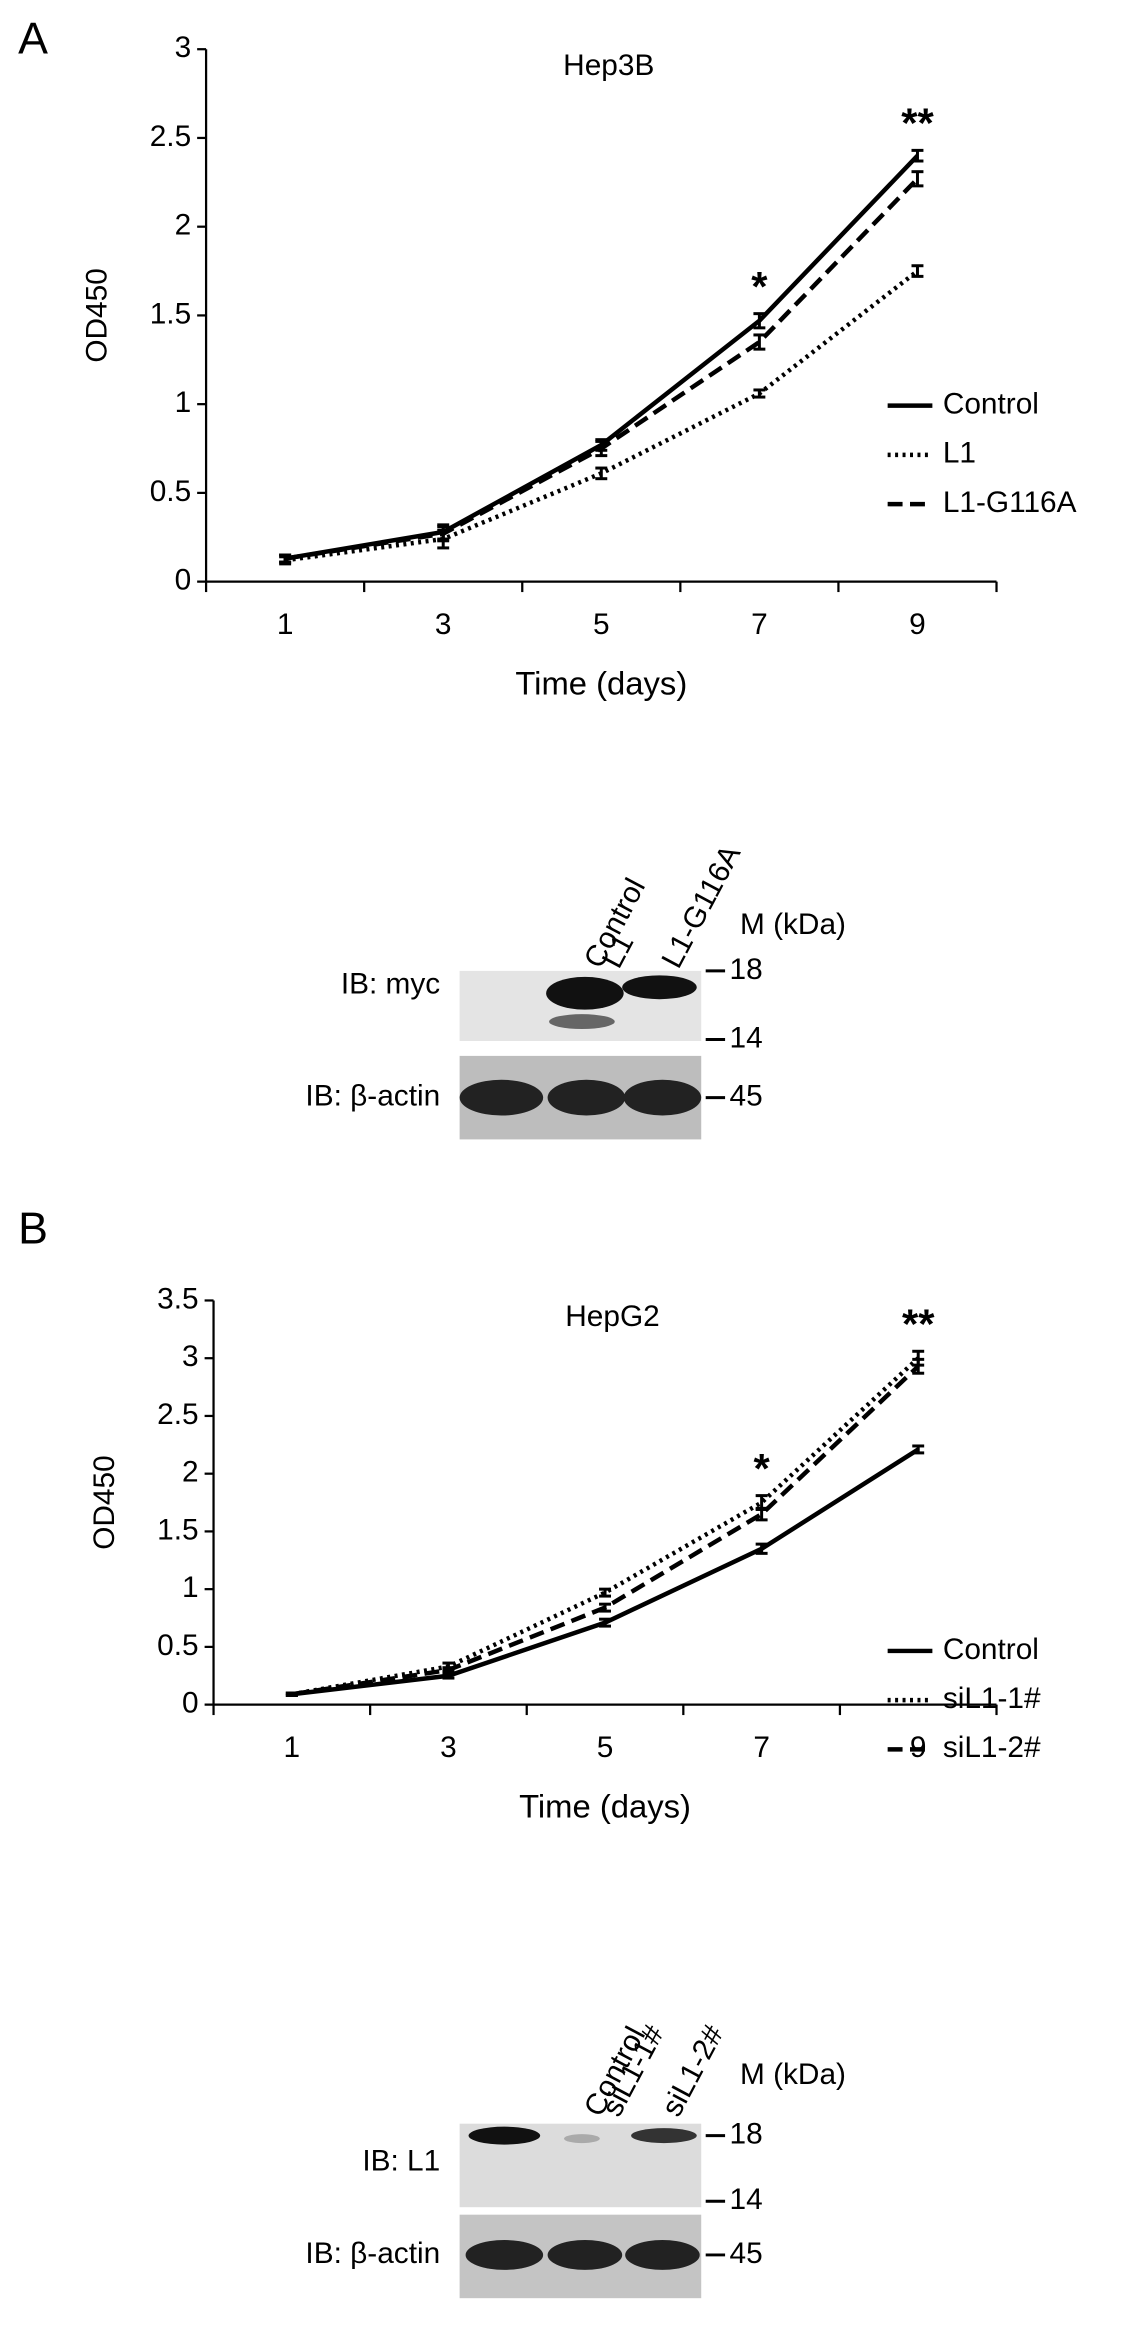  I want to click on row-label: IB: L1, so click(401, 2160).